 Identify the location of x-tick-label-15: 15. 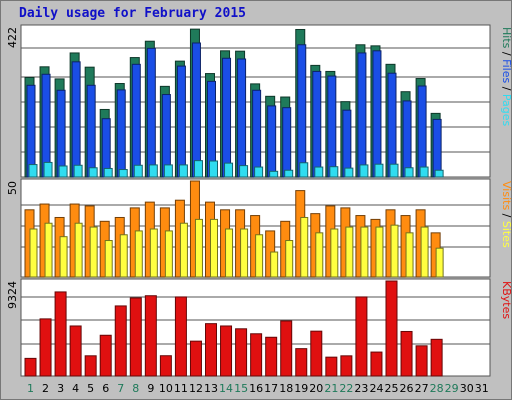
(241, 388).